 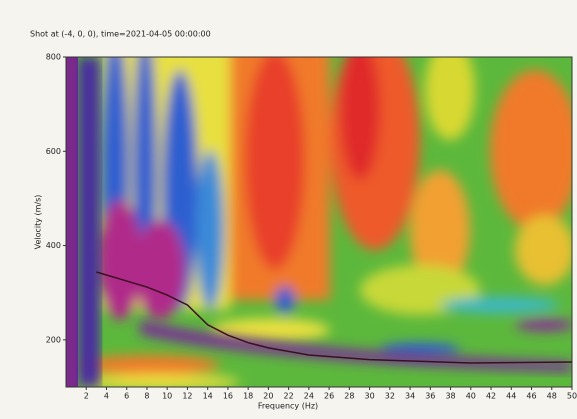 I want to click on x-tick-label: 2, so click(x=86, y=396).